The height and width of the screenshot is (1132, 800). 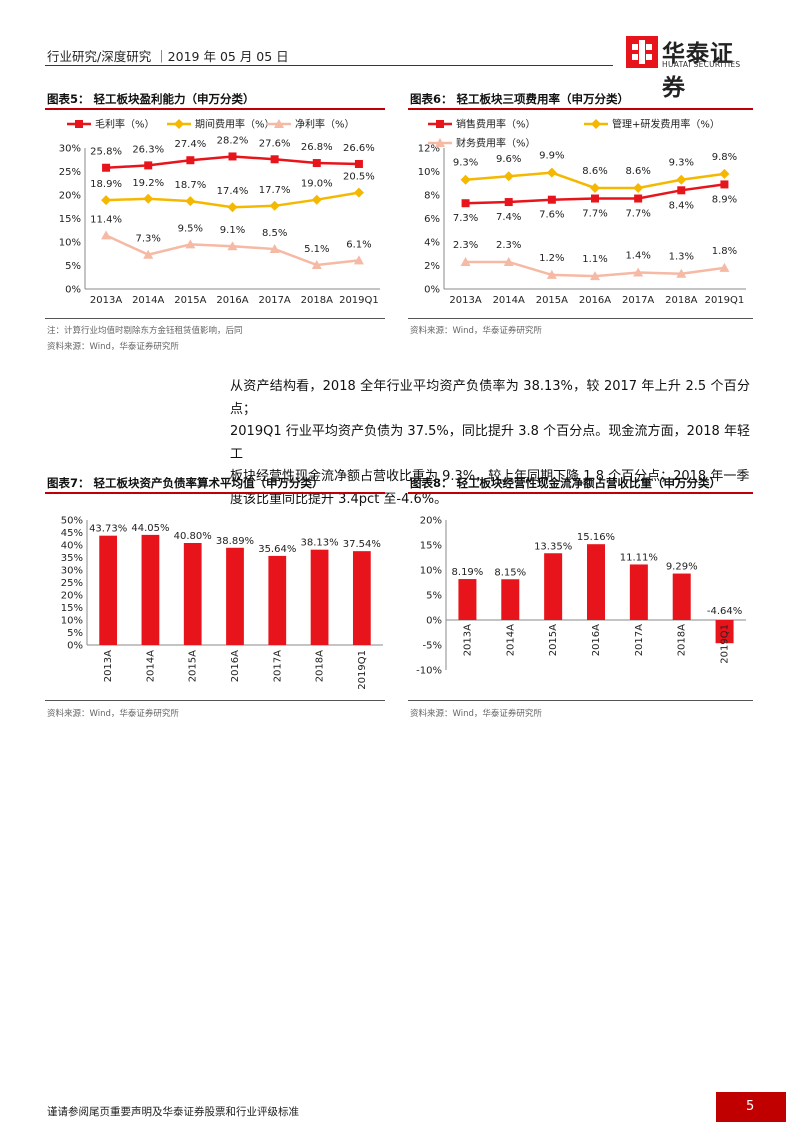 I want to click on data-label: 9.9%, so click(x=551, y=156).